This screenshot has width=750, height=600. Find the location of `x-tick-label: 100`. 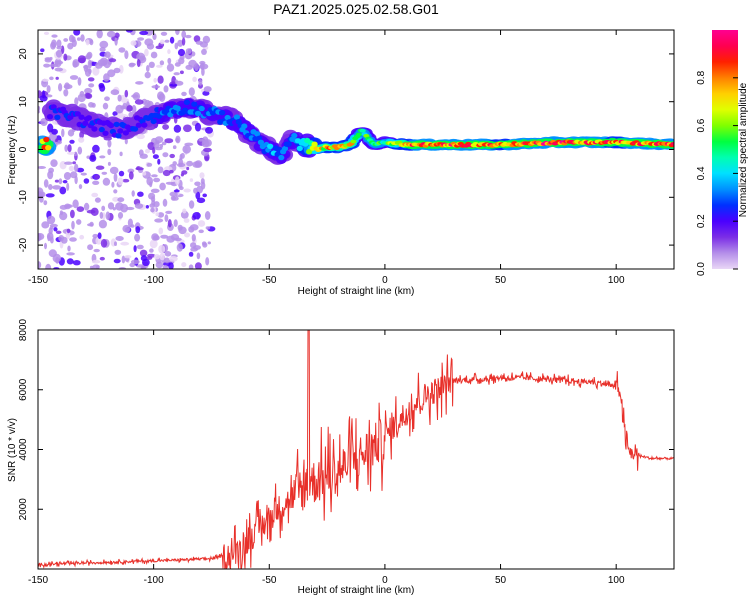

x-tick-label: 100 is located at coordinates (616, 280).